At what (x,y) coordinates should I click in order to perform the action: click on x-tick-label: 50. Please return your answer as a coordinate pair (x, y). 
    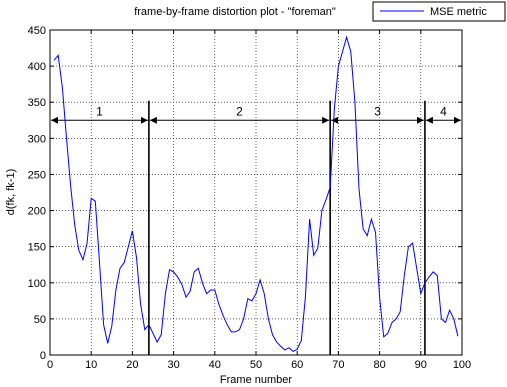
    Looking at the image, I should click on (256, 365).